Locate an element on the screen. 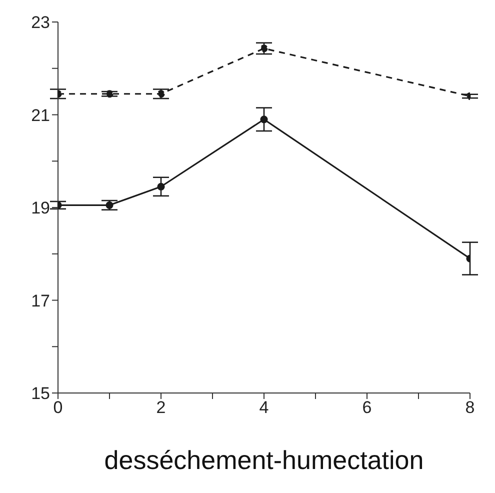 The height and width of the screenshot is (493, 495). x-tick-label: 4 is located at coordinates (264, 408).